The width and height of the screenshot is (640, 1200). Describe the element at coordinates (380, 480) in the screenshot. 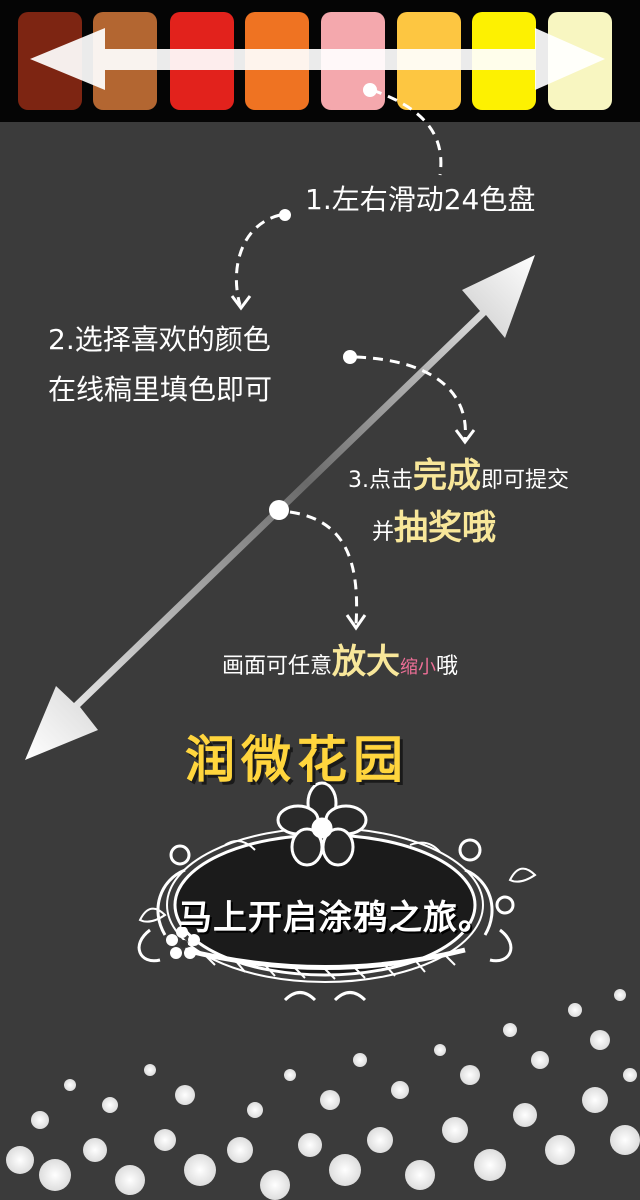

I see `step3-prefix: 3.点击` at that location.